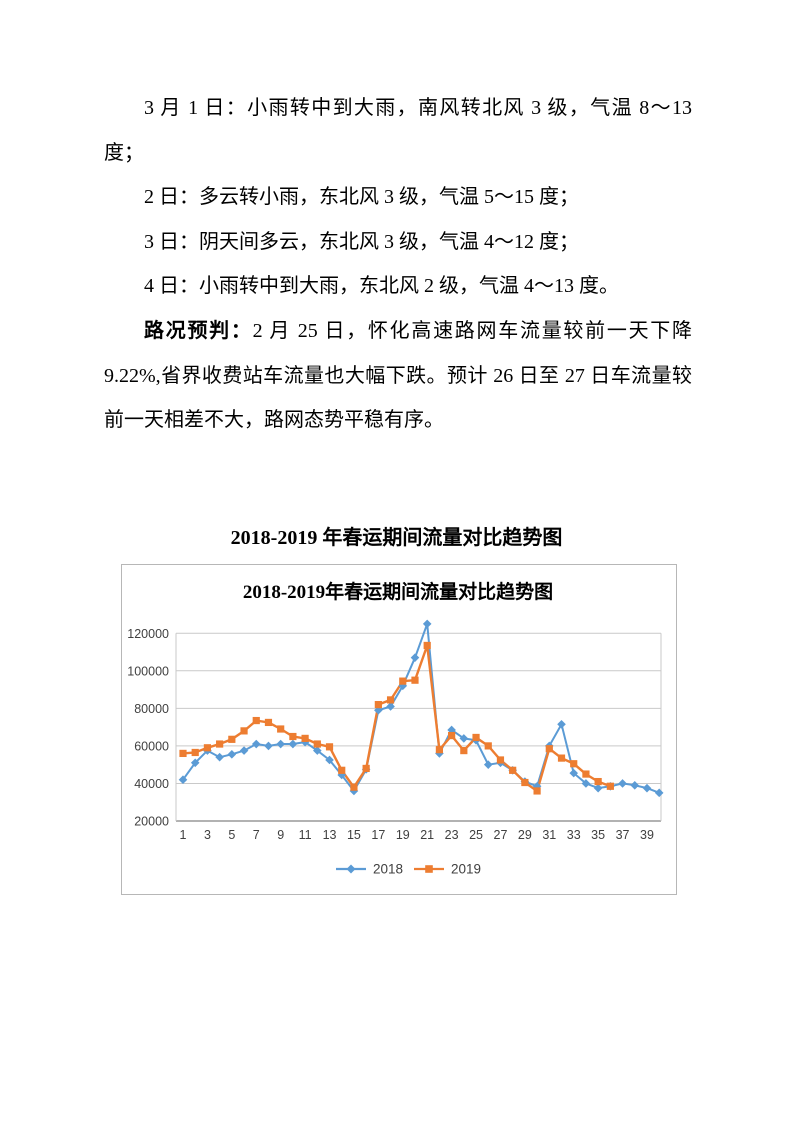 The width and height of the screenshot is (793, 1122). Describe the element at coordinates (501, 835) in the screenshot. I see `x-tick-label: 27` at that location.